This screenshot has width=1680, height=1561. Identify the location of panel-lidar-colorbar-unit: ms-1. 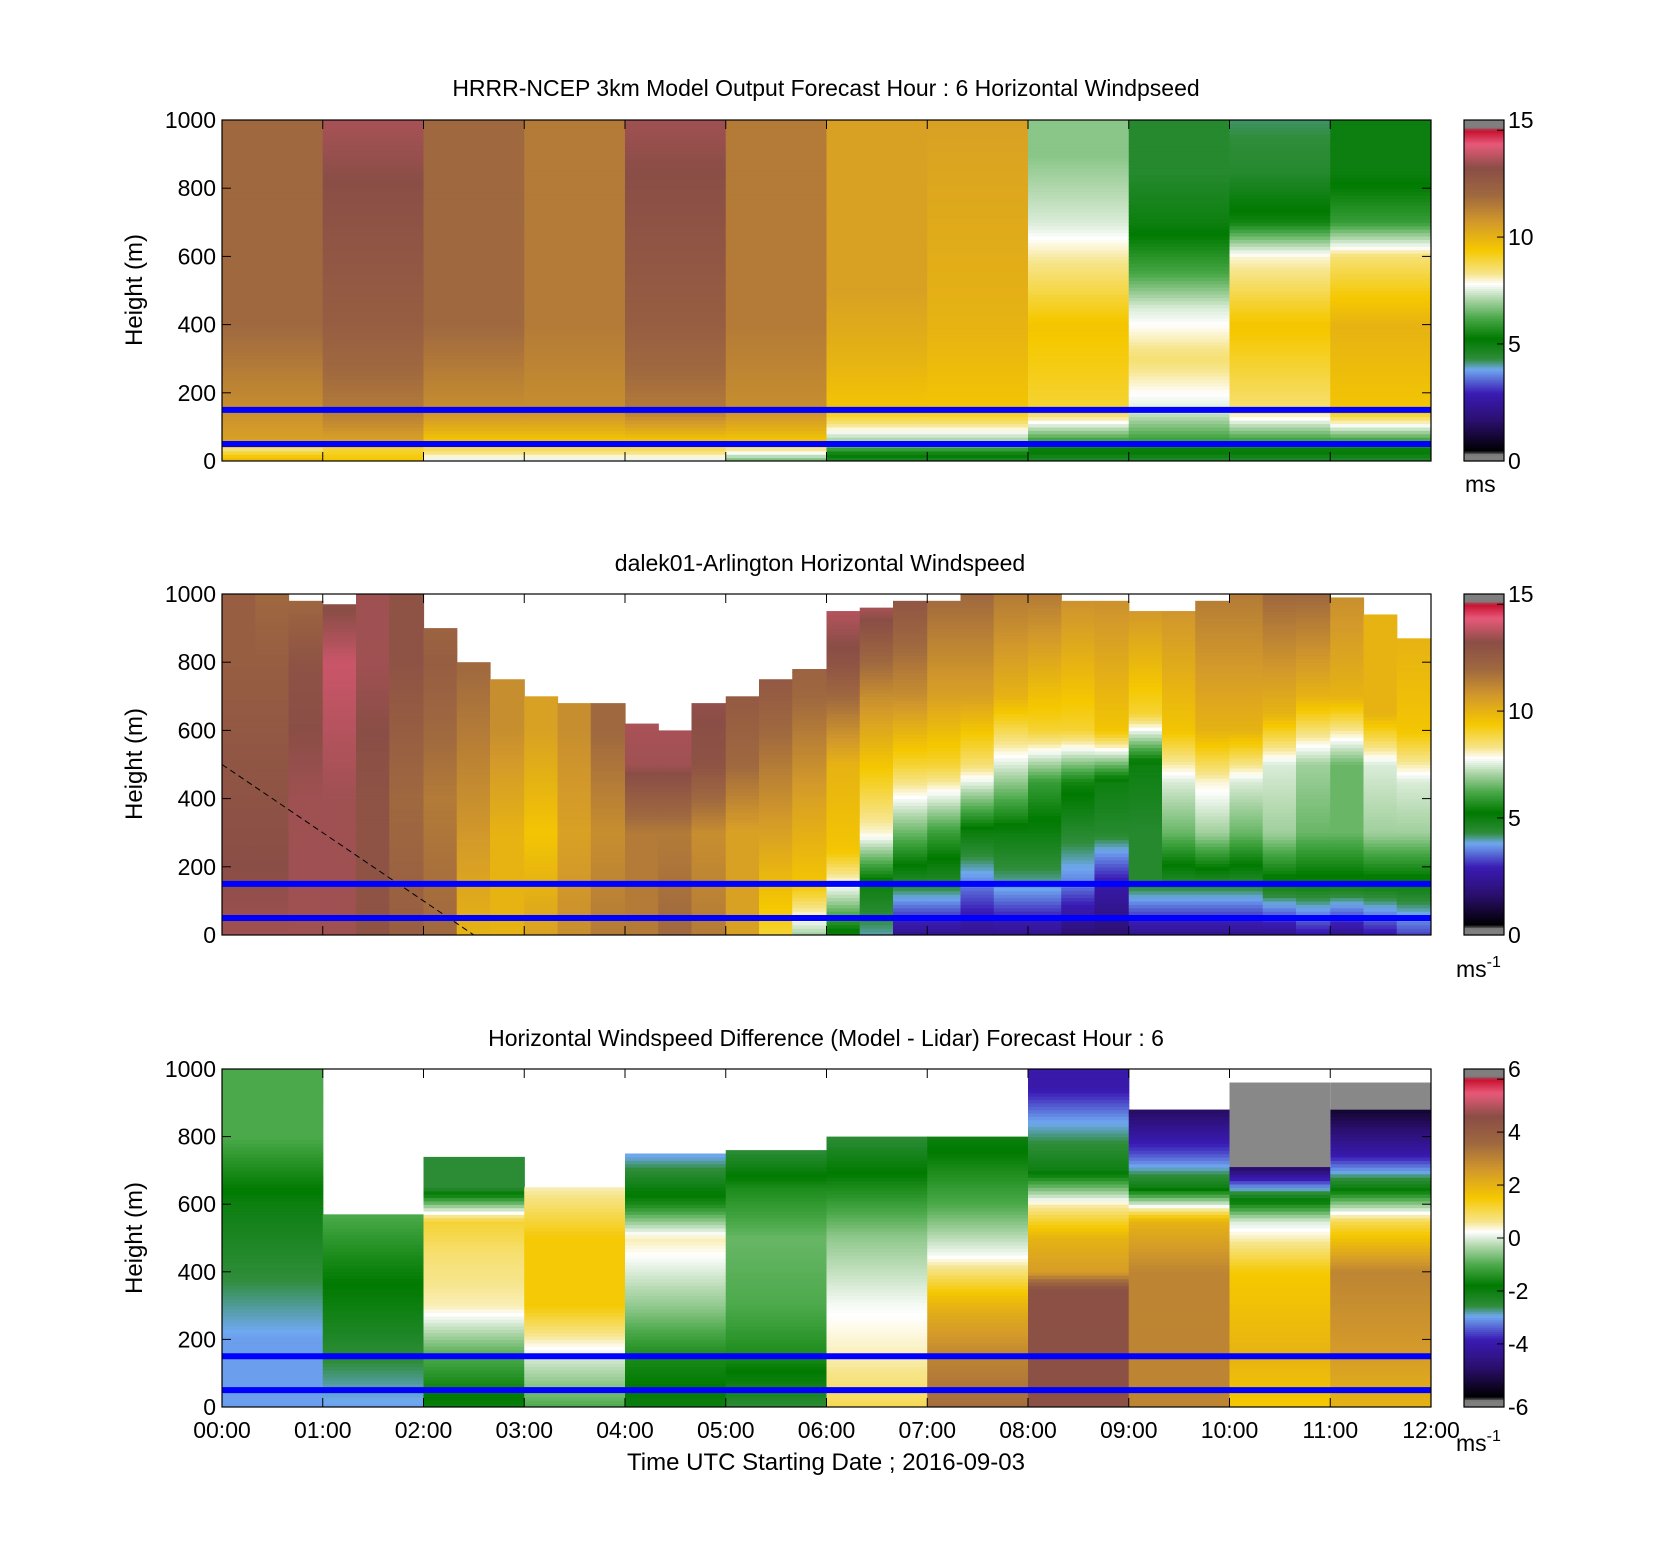
(1478, 968).